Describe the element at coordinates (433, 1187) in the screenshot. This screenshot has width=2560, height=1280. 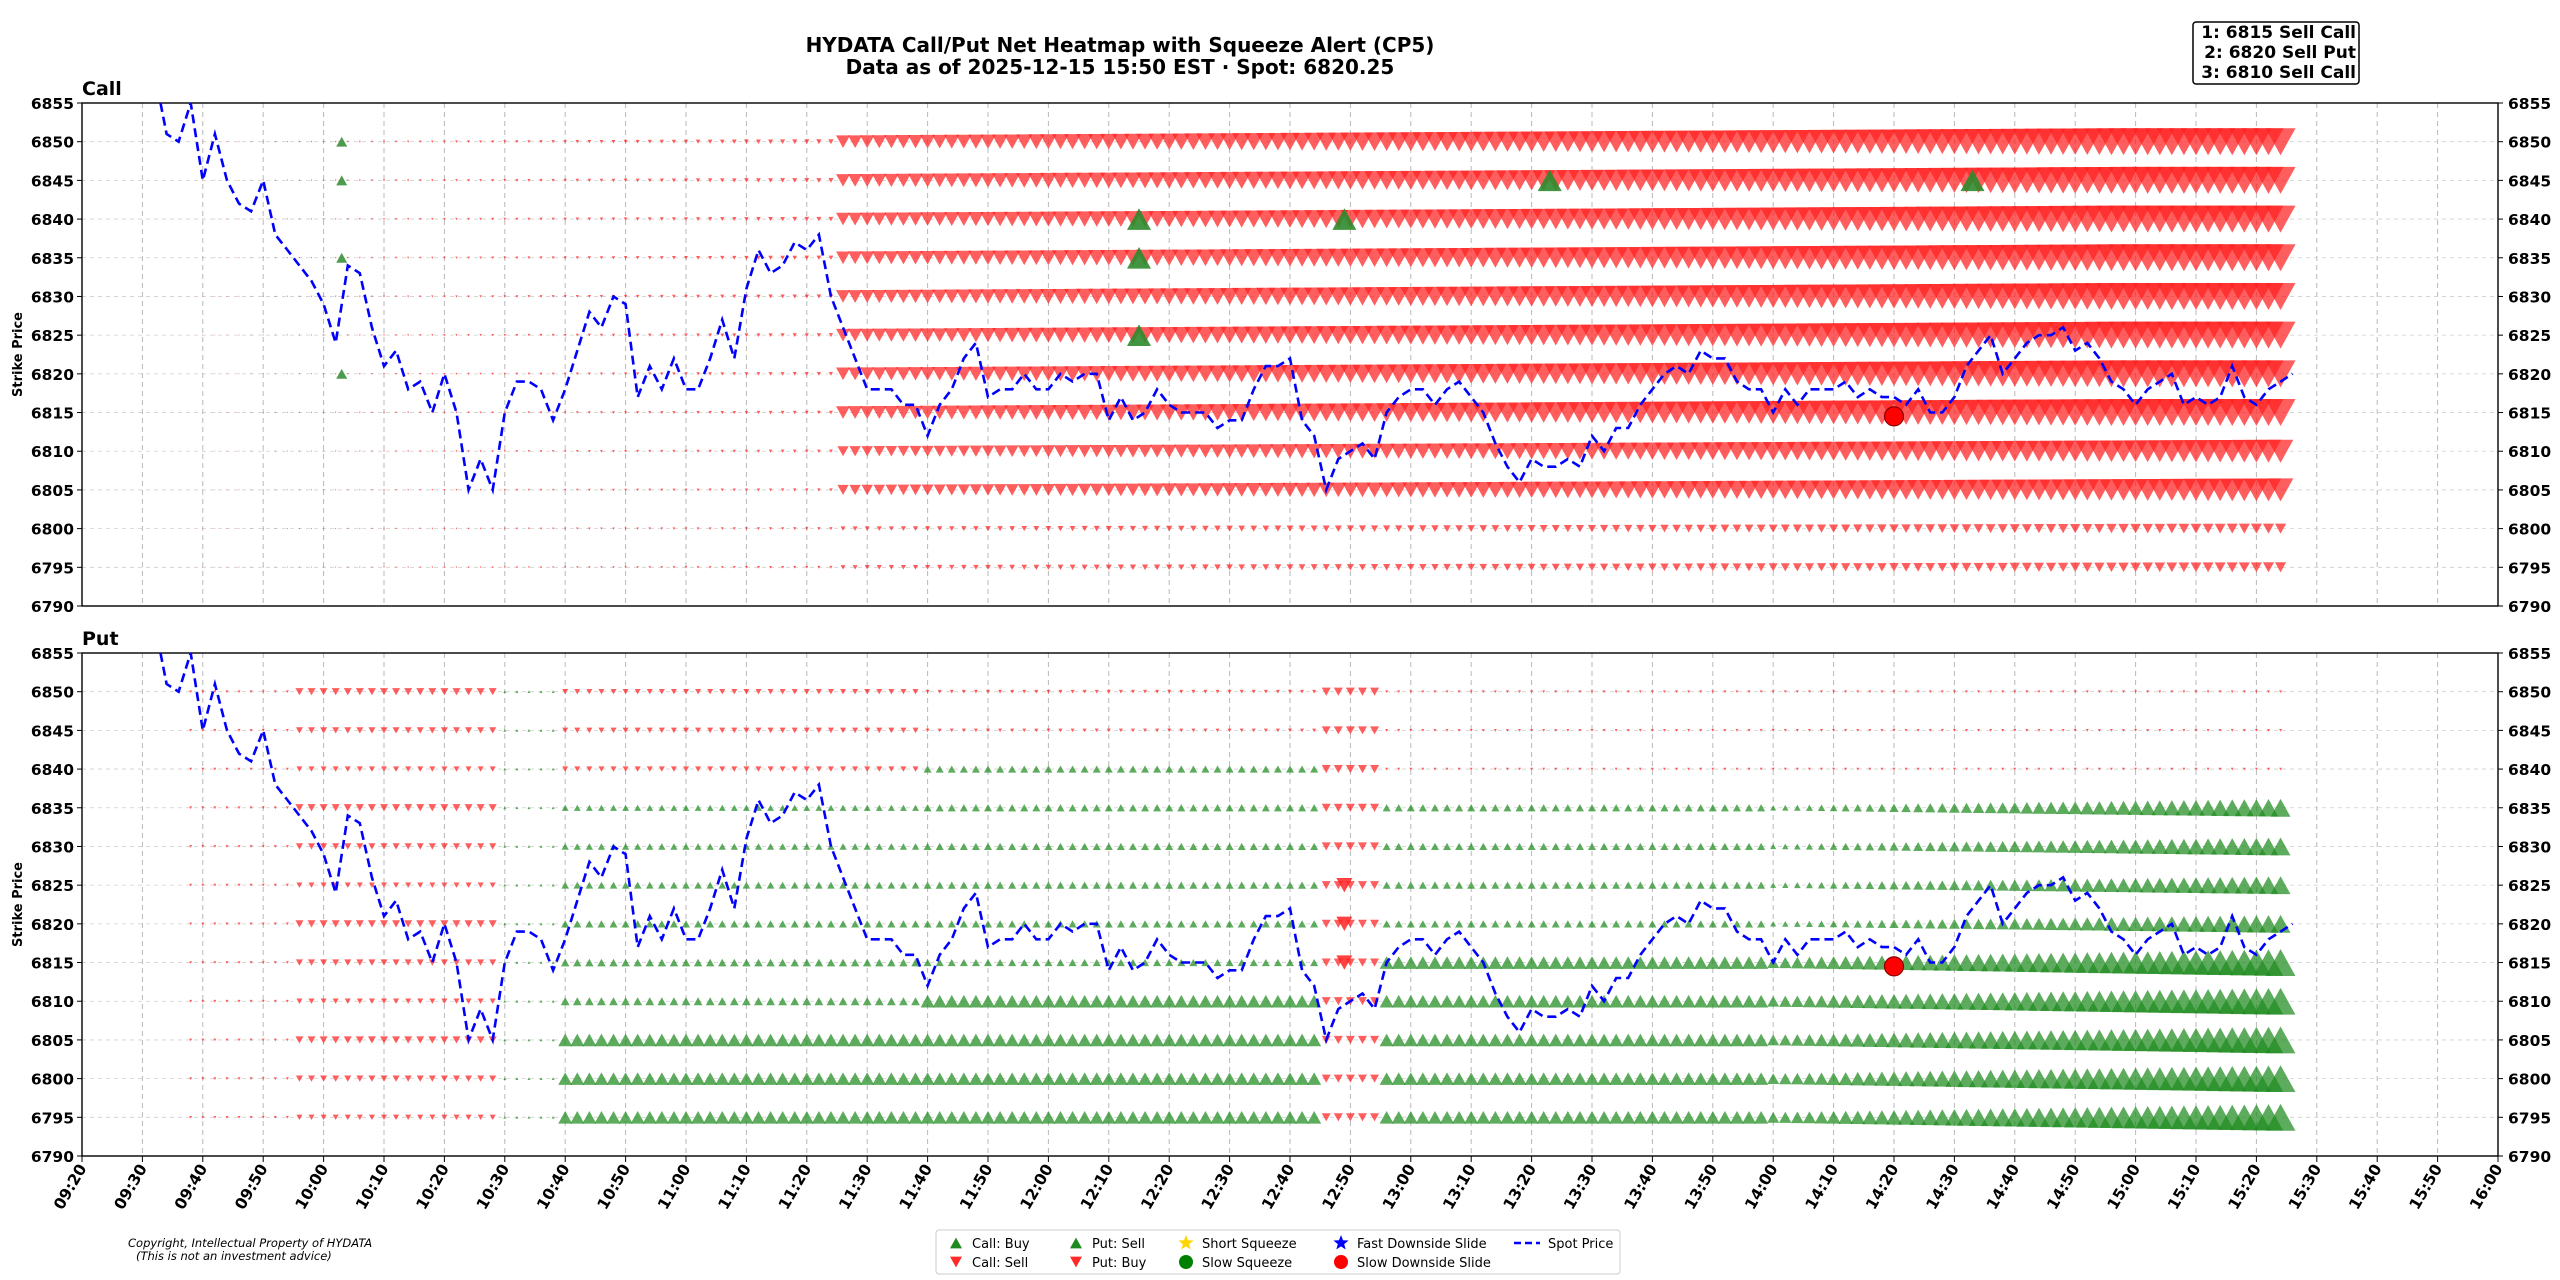
I see `x-tick-label: 10:20` at that location.